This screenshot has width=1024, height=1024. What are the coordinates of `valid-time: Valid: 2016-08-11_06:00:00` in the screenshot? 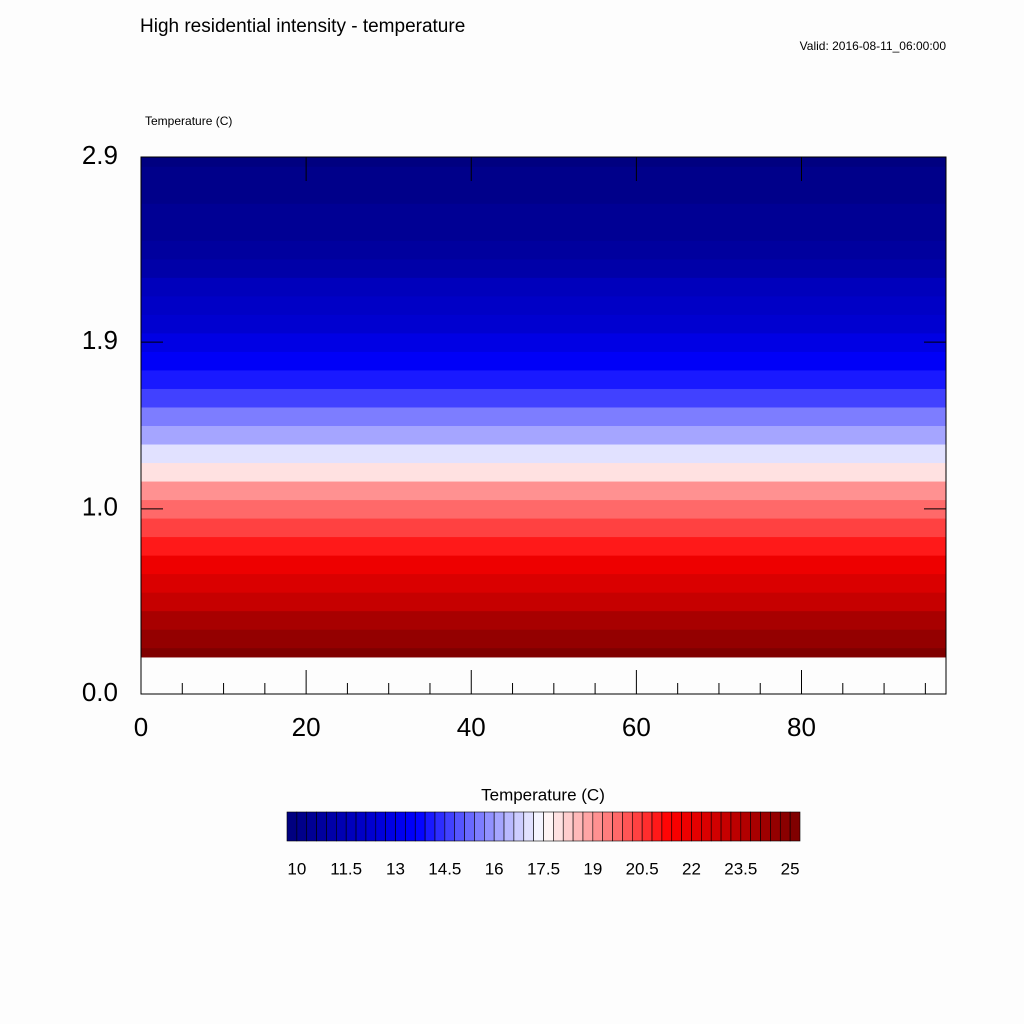 It's located at (873, 46).